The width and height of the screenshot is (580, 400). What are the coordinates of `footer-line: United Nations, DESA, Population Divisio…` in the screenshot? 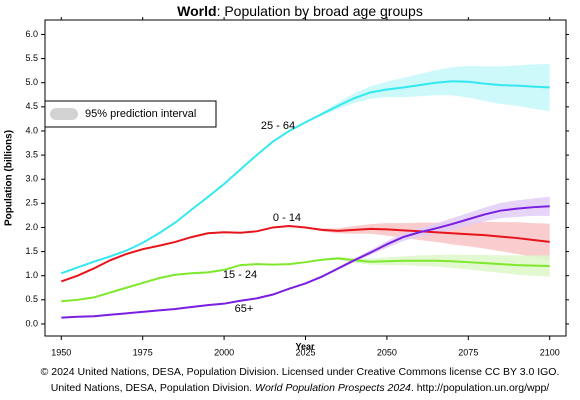 It's located at (300, 388).